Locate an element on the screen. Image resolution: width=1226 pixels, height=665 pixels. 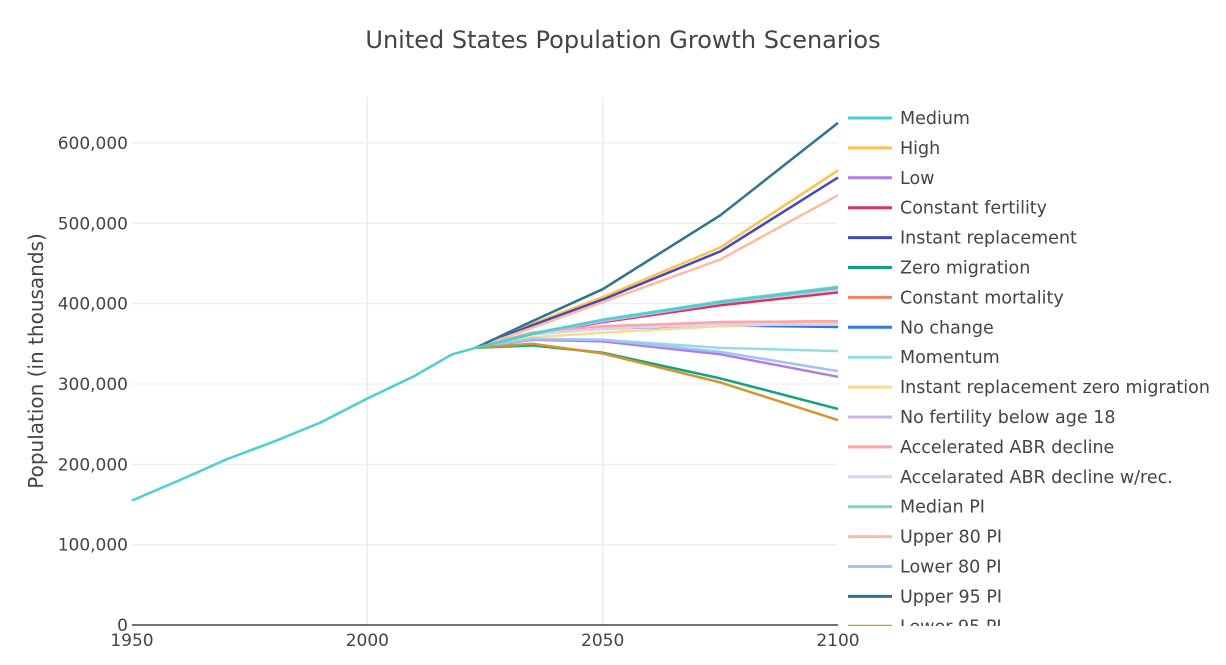
legend-item: Zero migration is located at coordinates (939, 269).